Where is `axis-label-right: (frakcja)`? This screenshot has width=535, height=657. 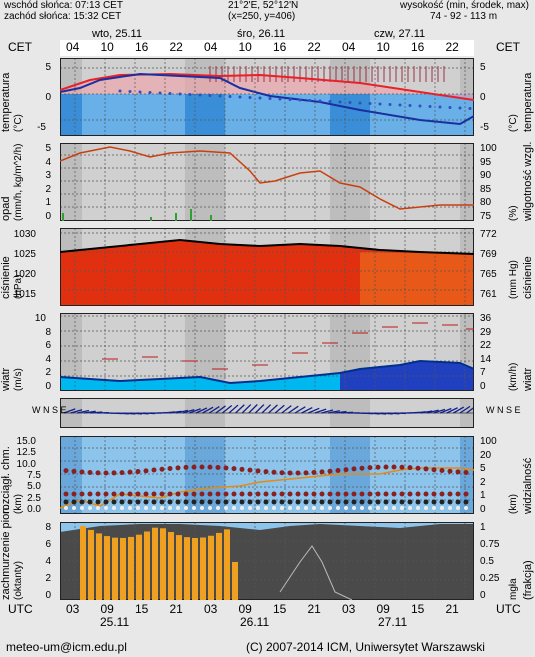
axis-label-right: (frakcja) is located at coordinates (528, 580).